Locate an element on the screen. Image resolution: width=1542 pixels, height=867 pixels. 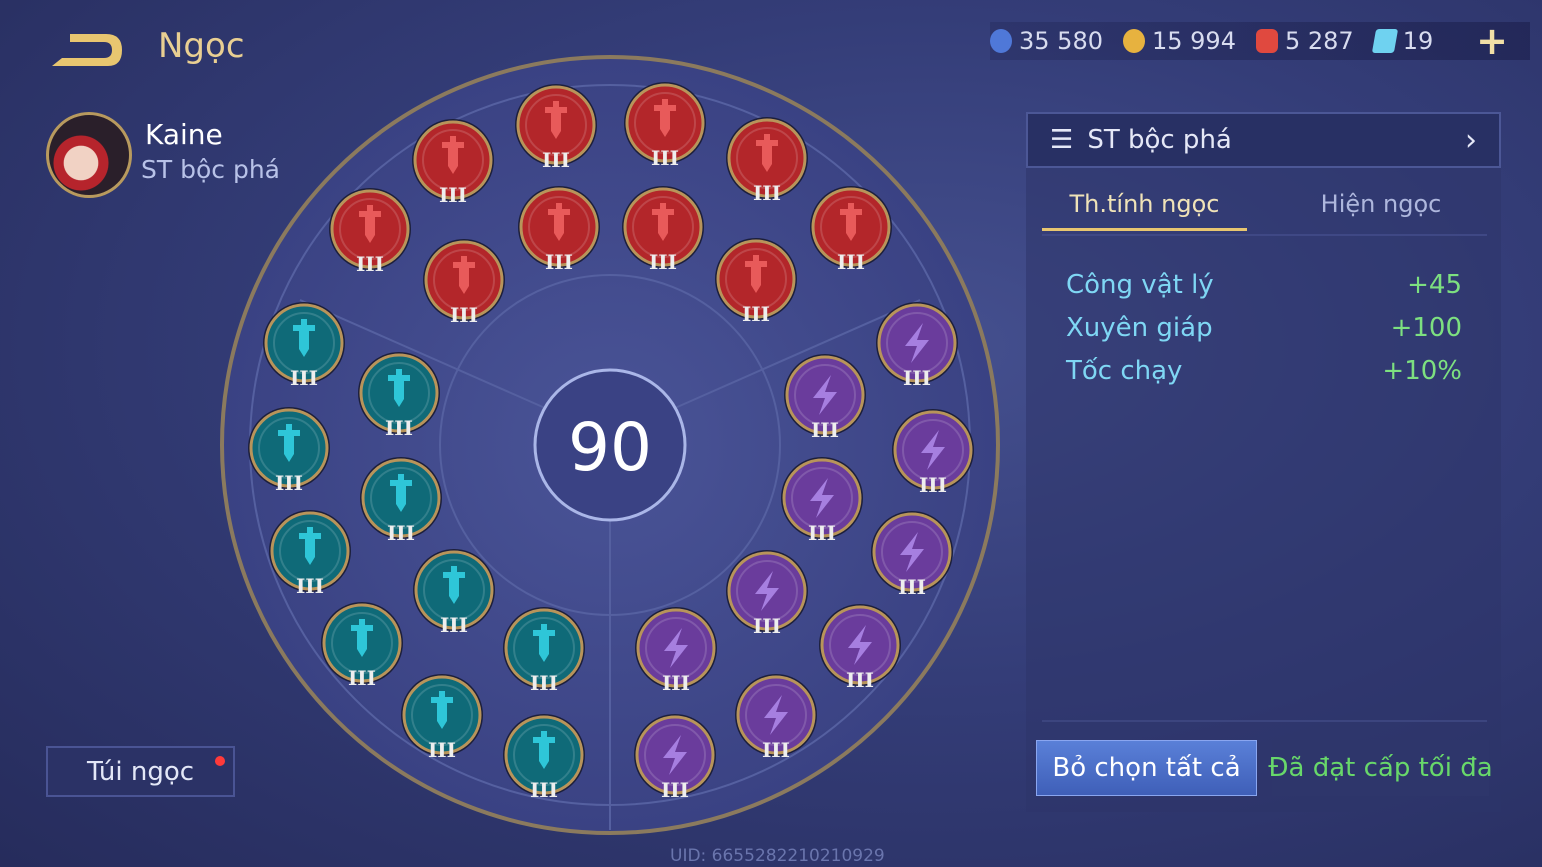
blue-coin-icon is located at coordinates (1001, 41).